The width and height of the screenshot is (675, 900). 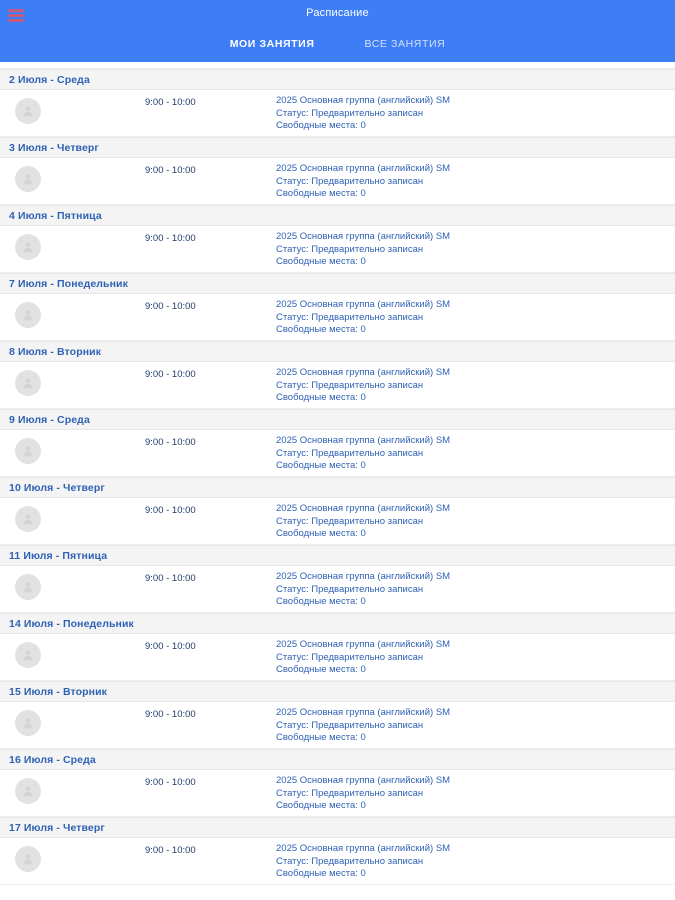 I want to click on day-header-label: 2 Июля - Среда, so click(x=49, y=79).